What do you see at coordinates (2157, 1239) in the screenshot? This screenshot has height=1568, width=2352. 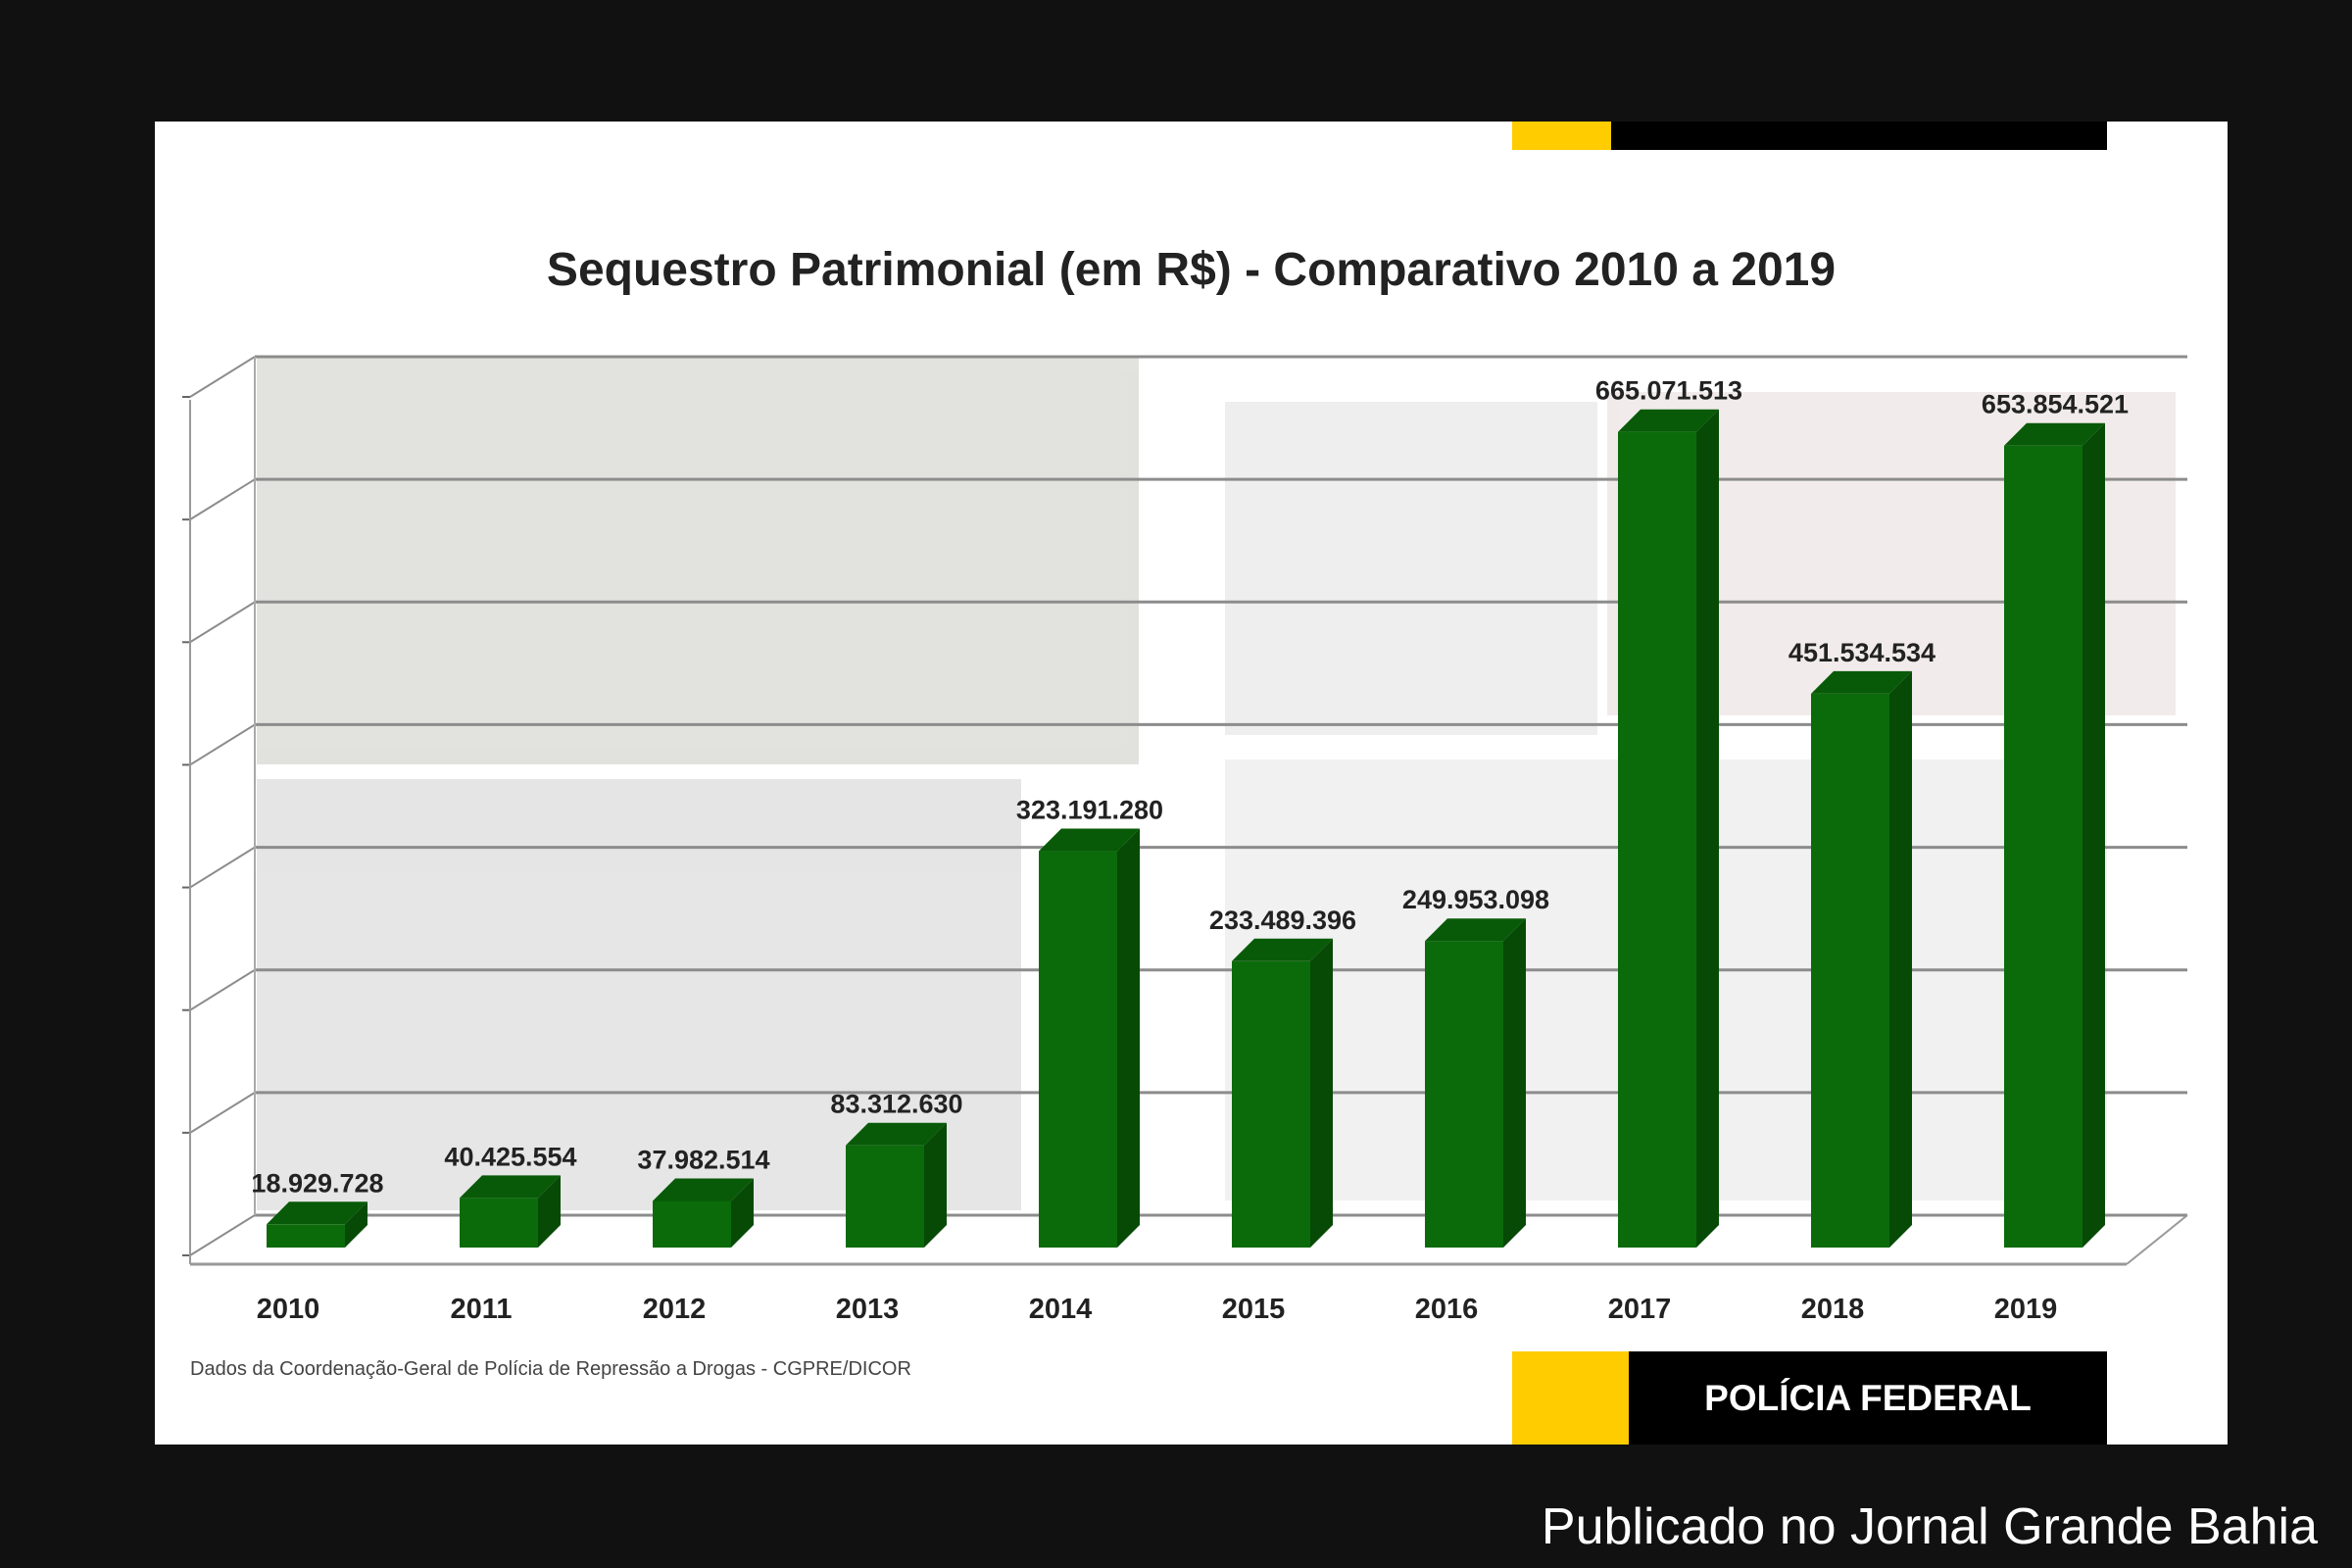 I see `floor-right-edge` at bounding box center [2157, 1239].